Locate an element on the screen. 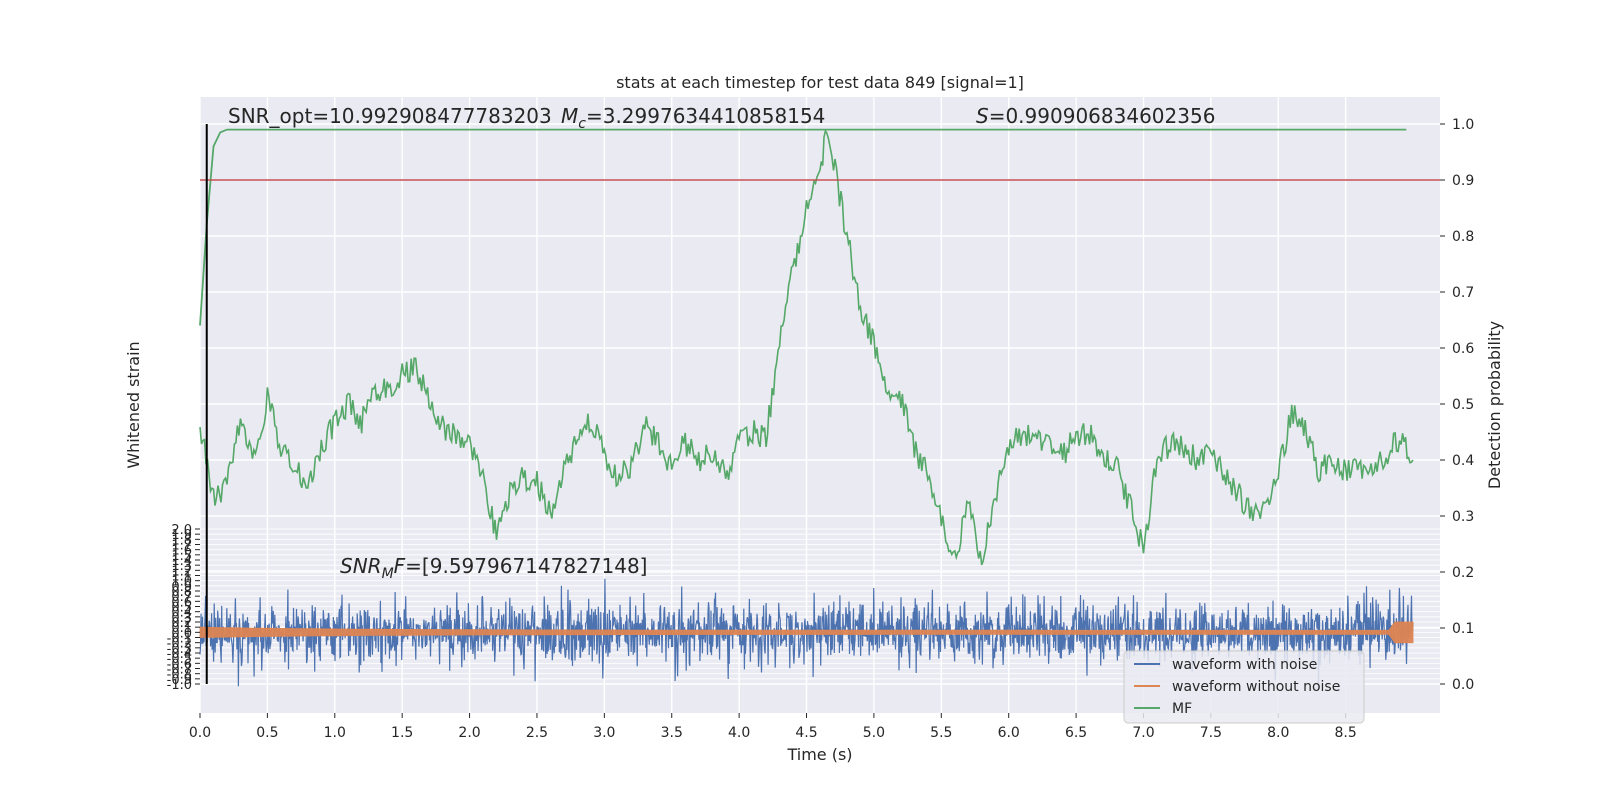 The height and width of the screenshot is (800, 1600). y-left-tick-label-2: -0.8 is located at coordinates (179, 675).